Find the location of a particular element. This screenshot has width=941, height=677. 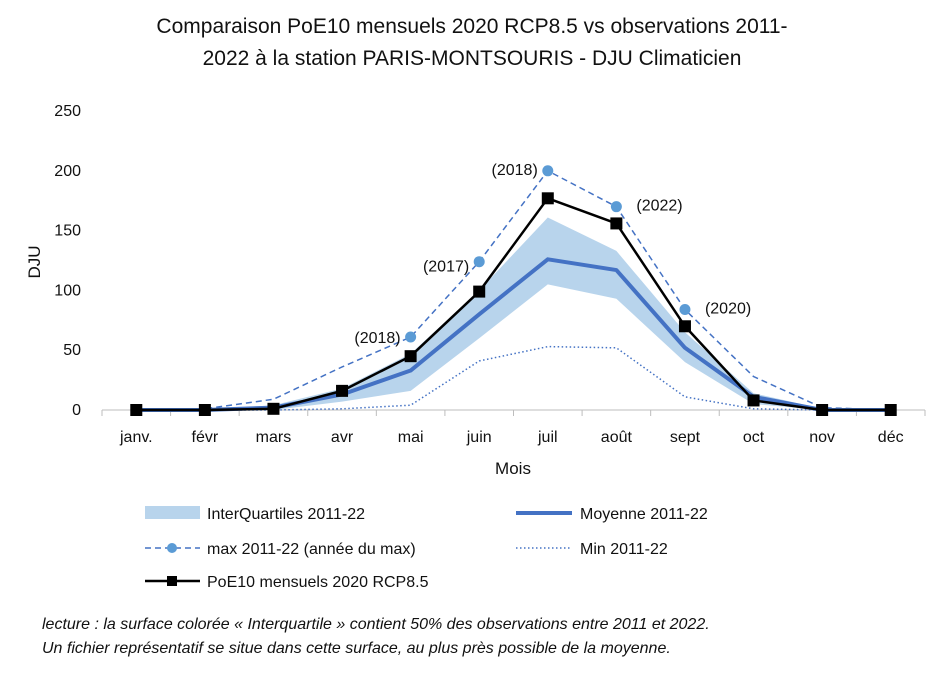

legend-label-poe10: PoE10 mensuels 2020 RCP8.5 is located at coordinates (318, 582).